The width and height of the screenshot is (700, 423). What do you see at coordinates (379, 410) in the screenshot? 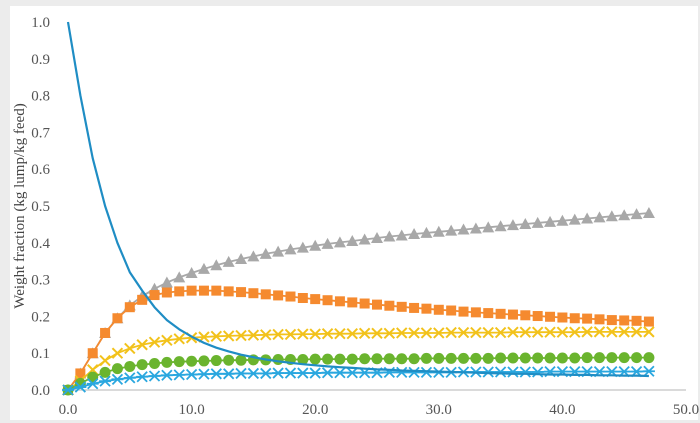
I see `x-axis-tick-labels: 0.0 10.0 20.0 30.0 40.0 50.0` at bounding box center [379, 410].